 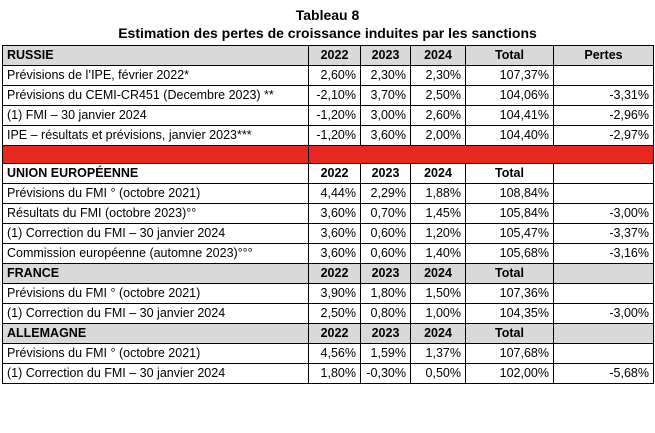 I want to click on cell-2022: 2,50%, so click(x=334, y=313).